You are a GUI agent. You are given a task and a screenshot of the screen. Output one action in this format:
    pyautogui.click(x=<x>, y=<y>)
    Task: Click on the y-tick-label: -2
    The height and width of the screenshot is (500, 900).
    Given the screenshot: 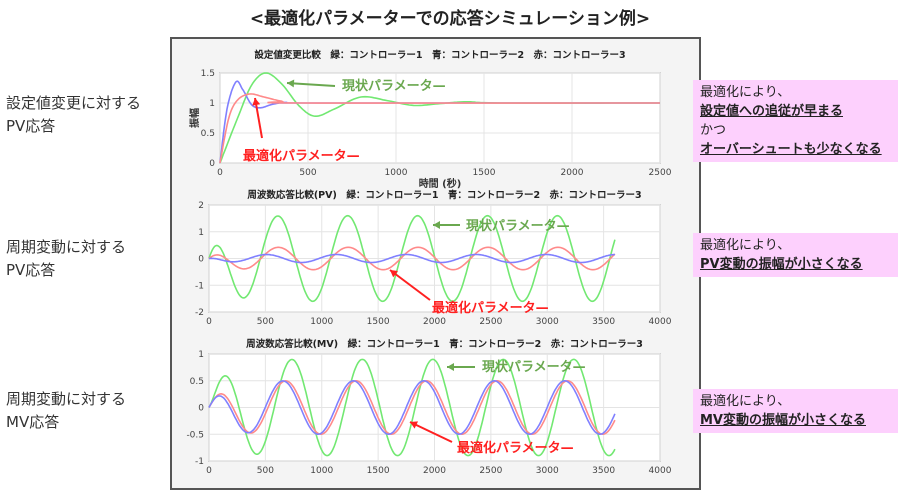 What is the action you would take?
    pyautogui.click(x=199, y=313)
    